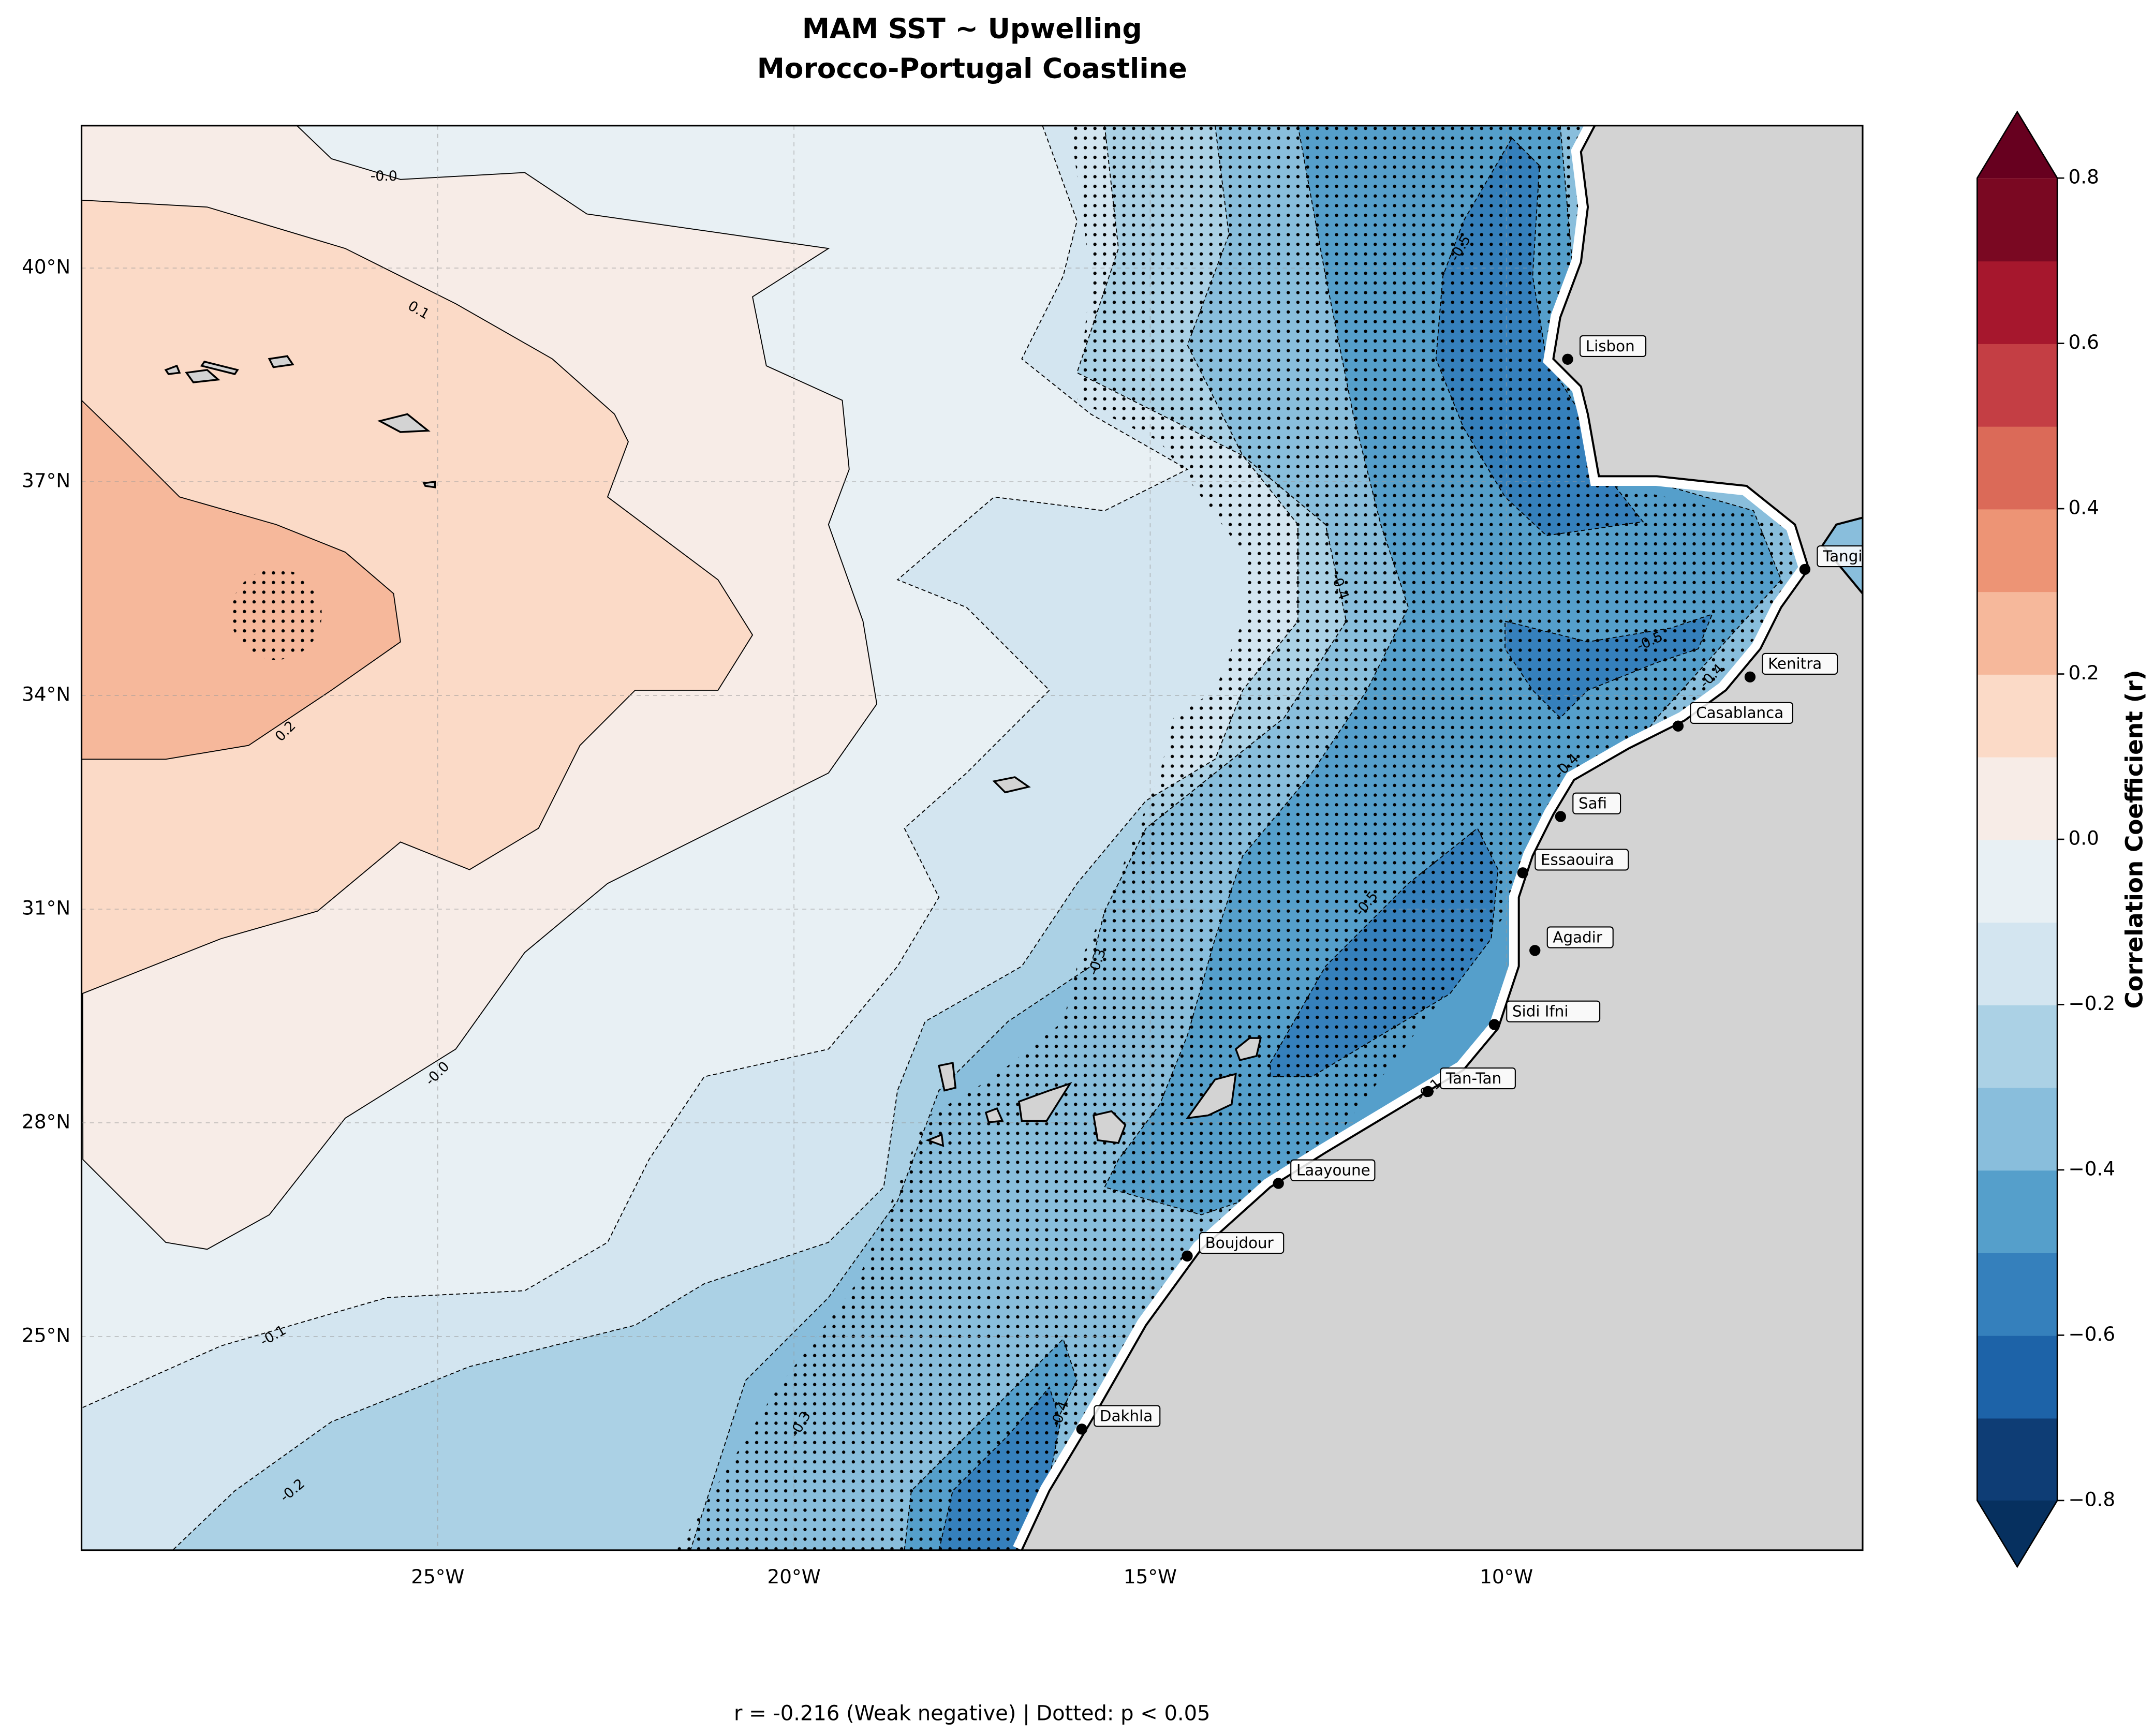 This screenshot has width=2154, height=1736. Describe the element at coordinates (1577, 859) in the screenshot. I see `city-label: Essaouira` at that location.